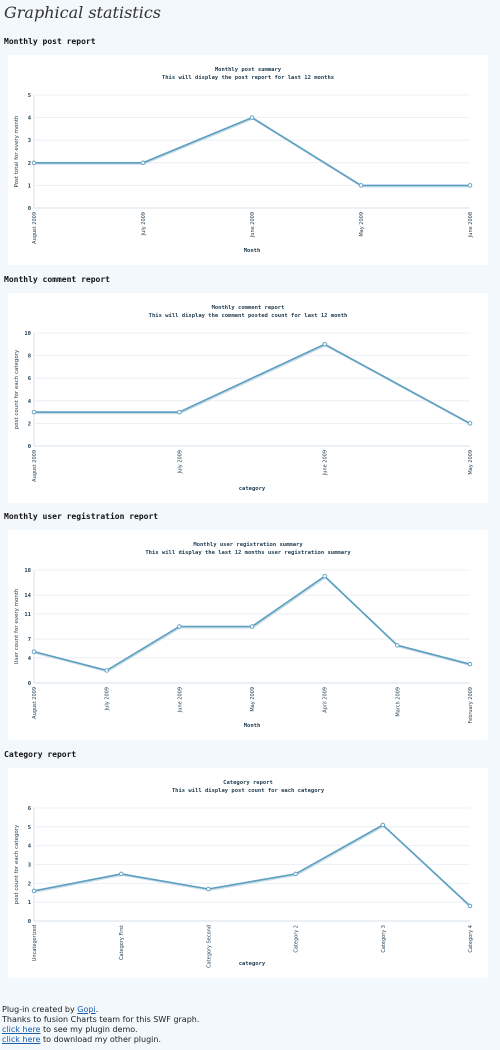 The height and width of the screenshot is (1050, 500). I want to click on y-tick-label: 8, so click(29, 357).